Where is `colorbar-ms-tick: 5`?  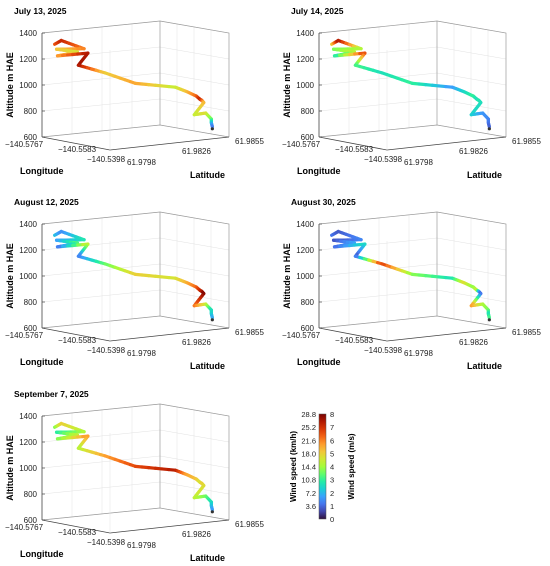
colorbar-ms-tick: 5 is located at coordinates (332, 453).